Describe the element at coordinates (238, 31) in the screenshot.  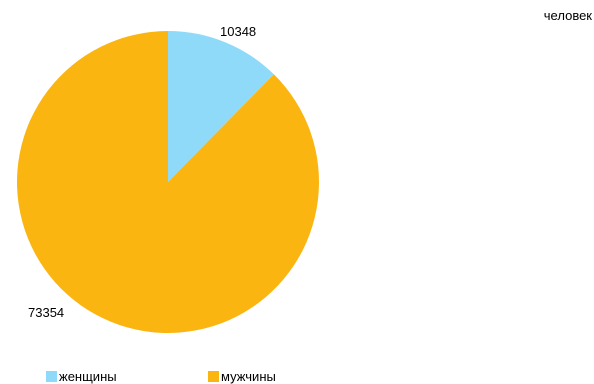
I see `data-label-1: 10348` at that location.